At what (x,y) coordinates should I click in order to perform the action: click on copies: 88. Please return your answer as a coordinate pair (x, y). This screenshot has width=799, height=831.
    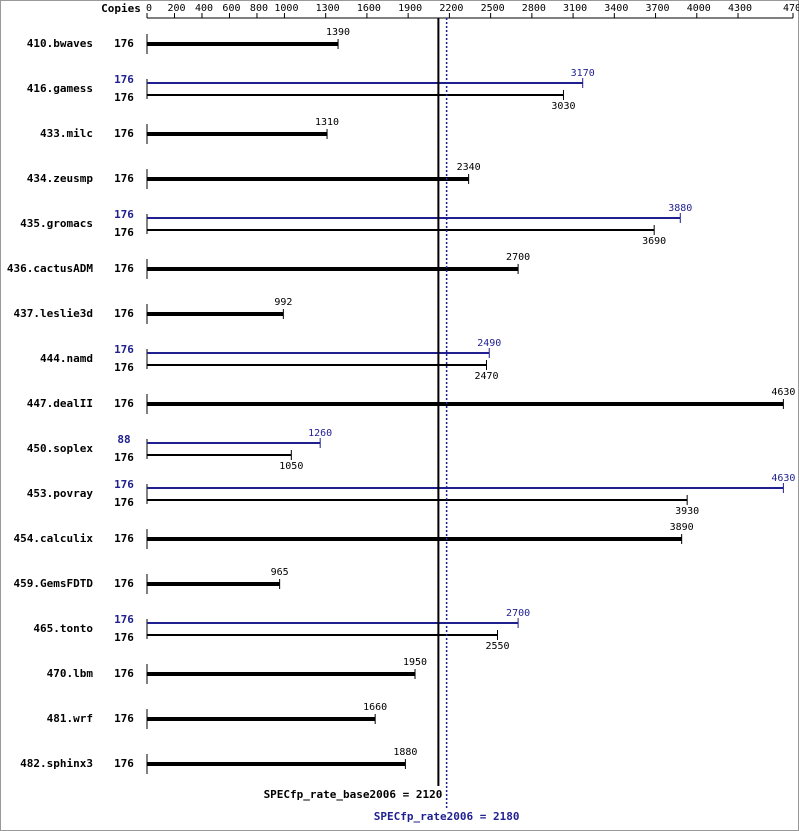
    Looking at the image, I should click on (123, 439).